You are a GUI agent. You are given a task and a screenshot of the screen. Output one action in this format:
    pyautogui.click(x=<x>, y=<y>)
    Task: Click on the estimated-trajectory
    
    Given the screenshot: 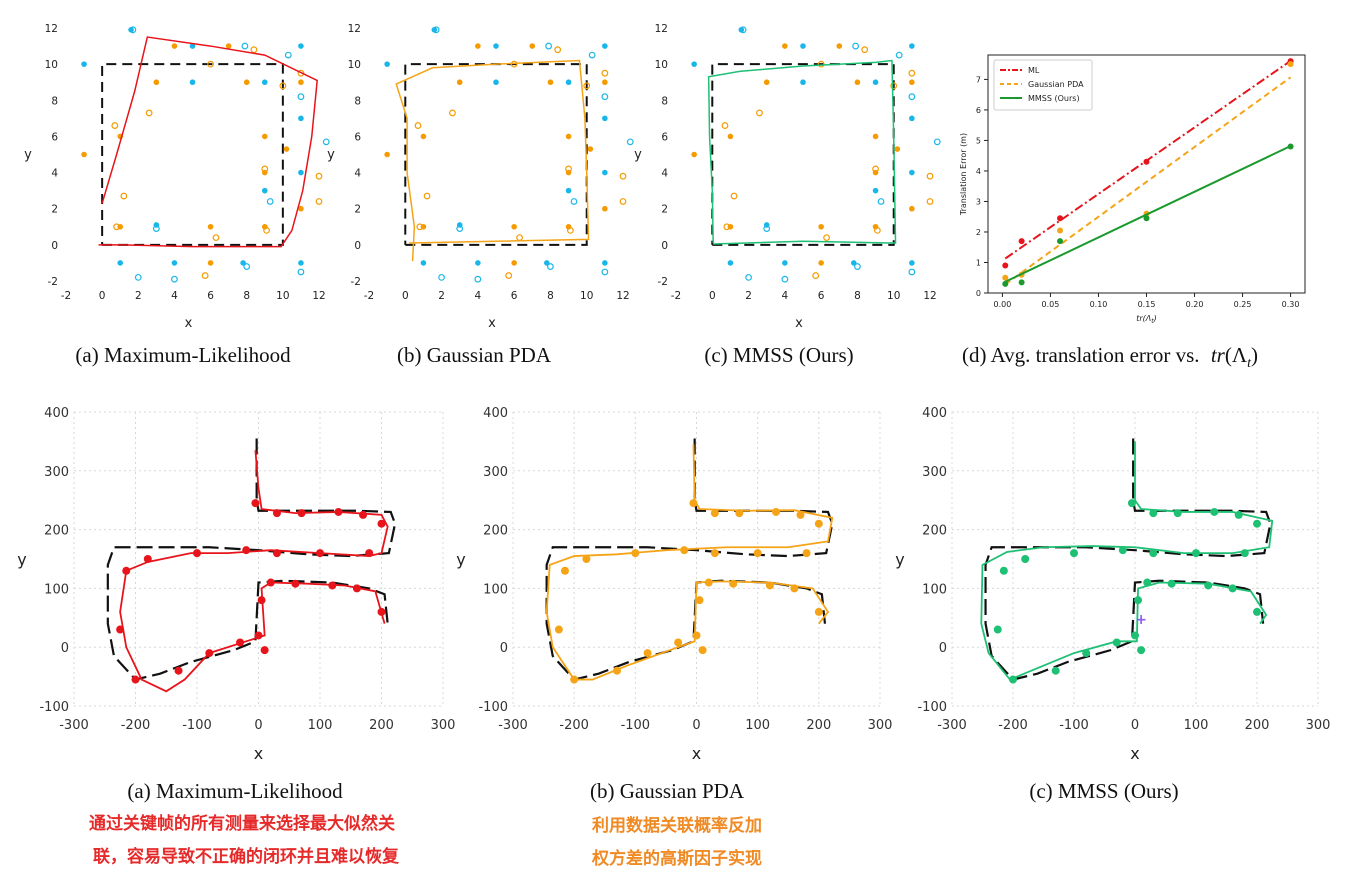 What is the action you would take?
    pyautogui.click(x=1127, y=561)
    